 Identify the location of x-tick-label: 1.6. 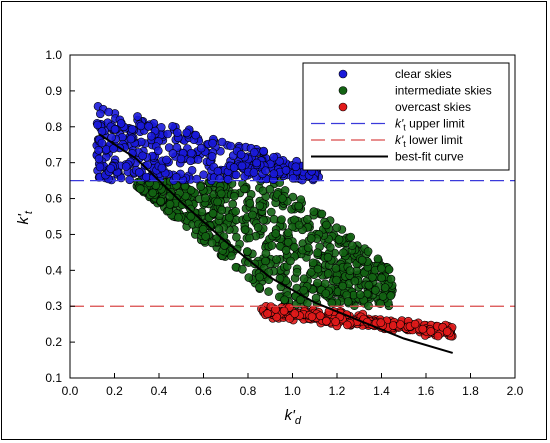
(426, 391).